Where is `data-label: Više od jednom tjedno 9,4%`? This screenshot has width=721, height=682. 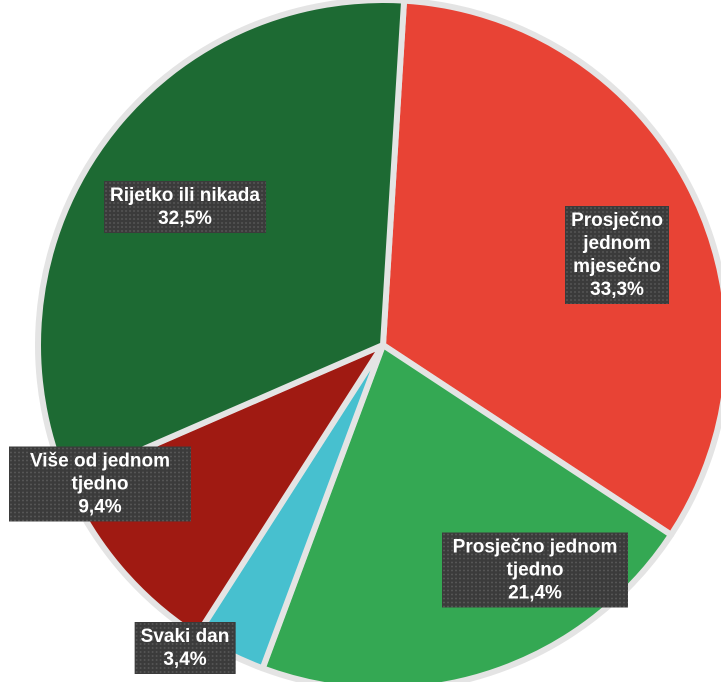
data-label: Više od jednom tjedno 9,4% is located at coordinates (100, 484).